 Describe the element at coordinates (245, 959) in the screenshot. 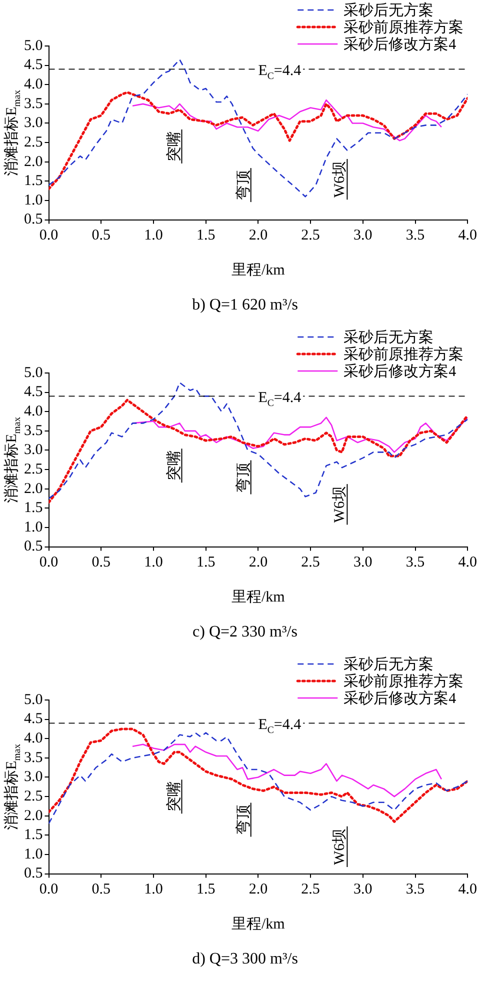

I see `text: d) Q=3 300 m³/s` at that location.